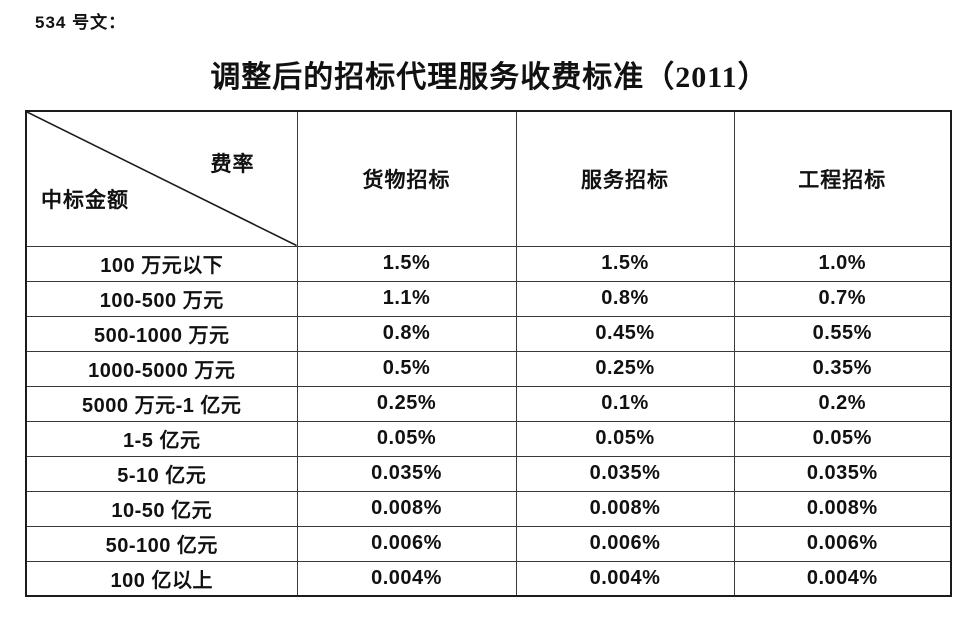 The image size is (979, 629). I want to click on column-header-service-tender: 服务招标, so click(625, 178).